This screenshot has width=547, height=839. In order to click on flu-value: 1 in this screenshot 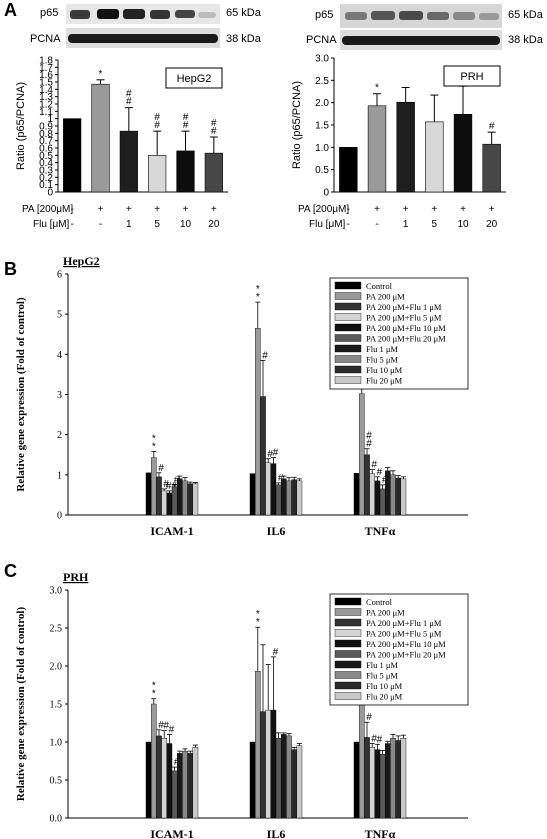, I will do `click(406, 224)`.